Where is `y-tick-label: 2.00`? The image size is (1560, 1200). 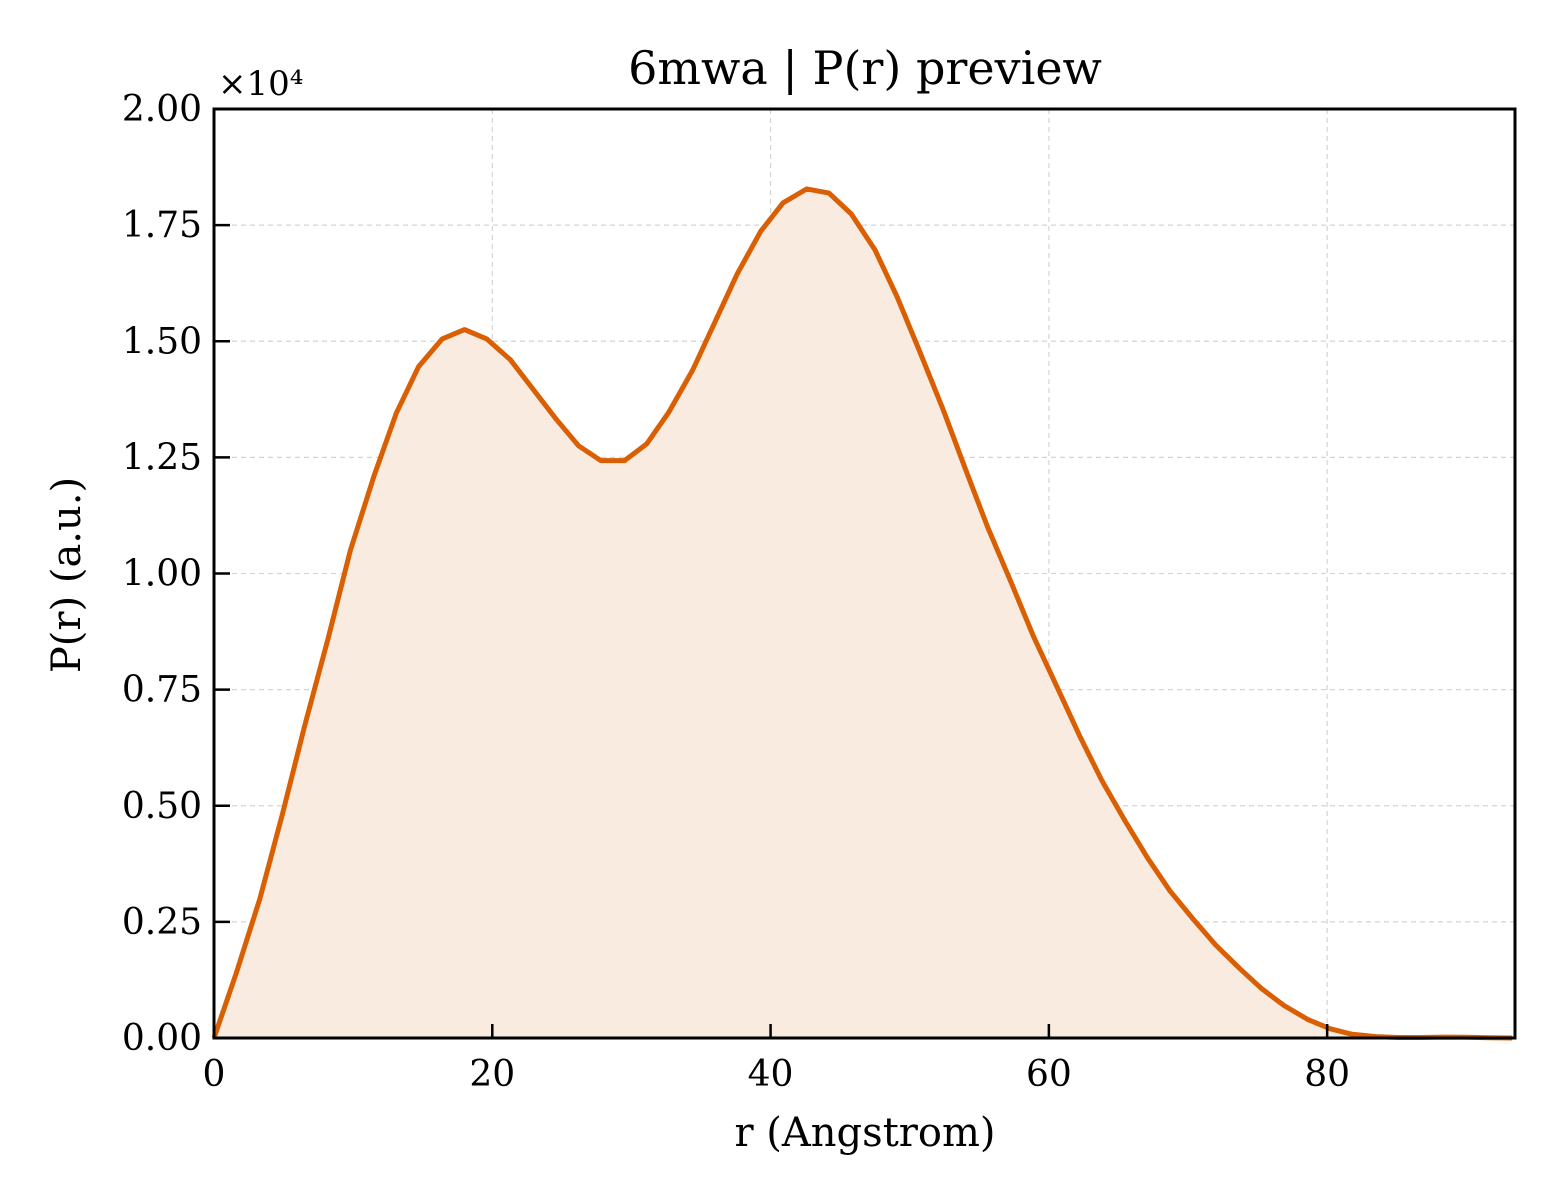
y-tick-label: 2.00 is located at coordinates (162, 109).